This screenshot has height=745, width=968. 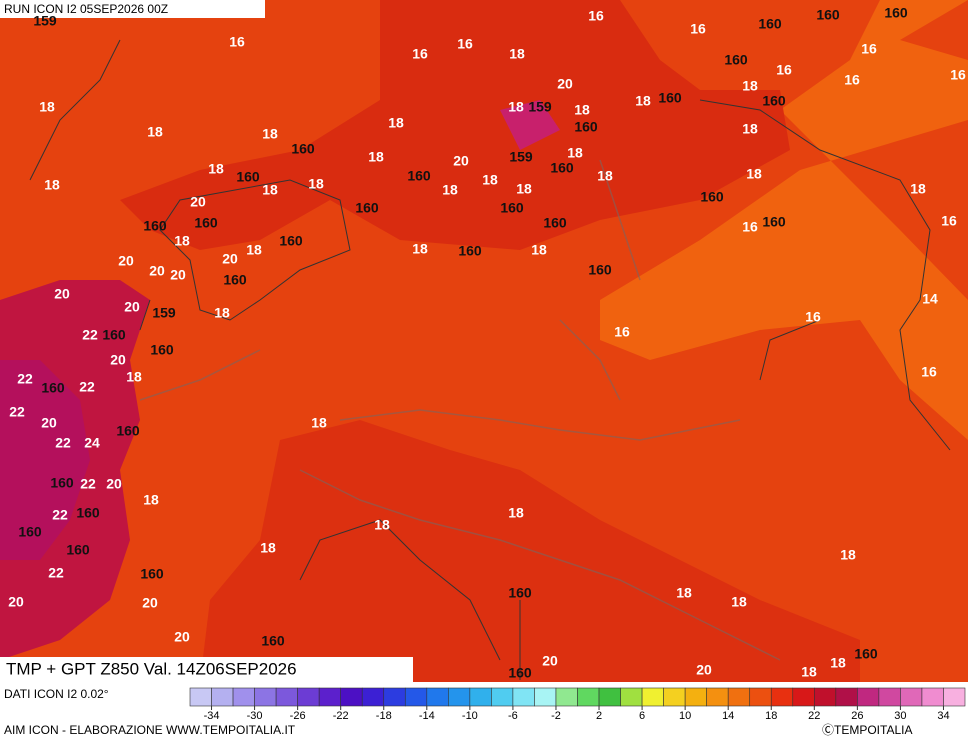 I want to click on colorbar-label: 18, so click(x=771, y=716).